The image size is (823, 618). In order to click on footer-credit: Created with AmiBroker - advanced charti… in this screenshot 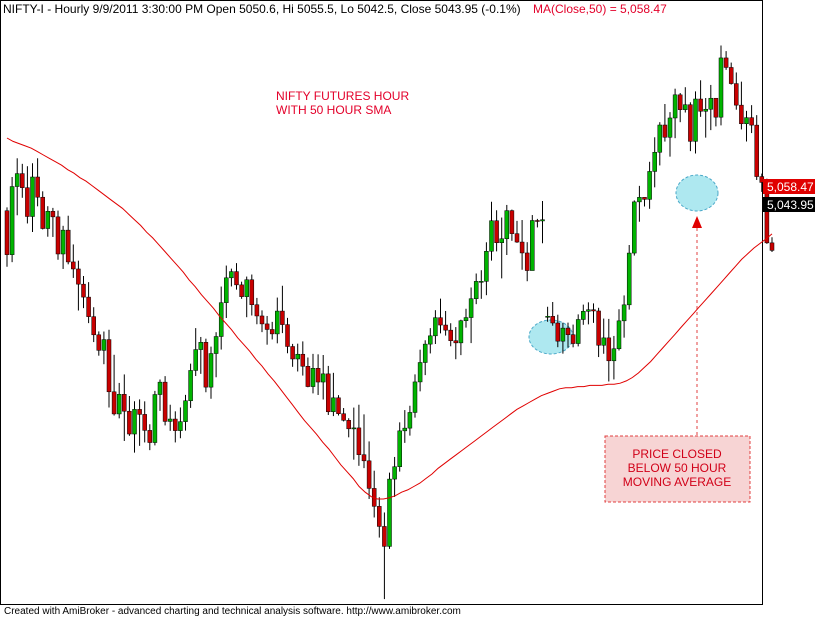, I will do `click(232, 611)`.